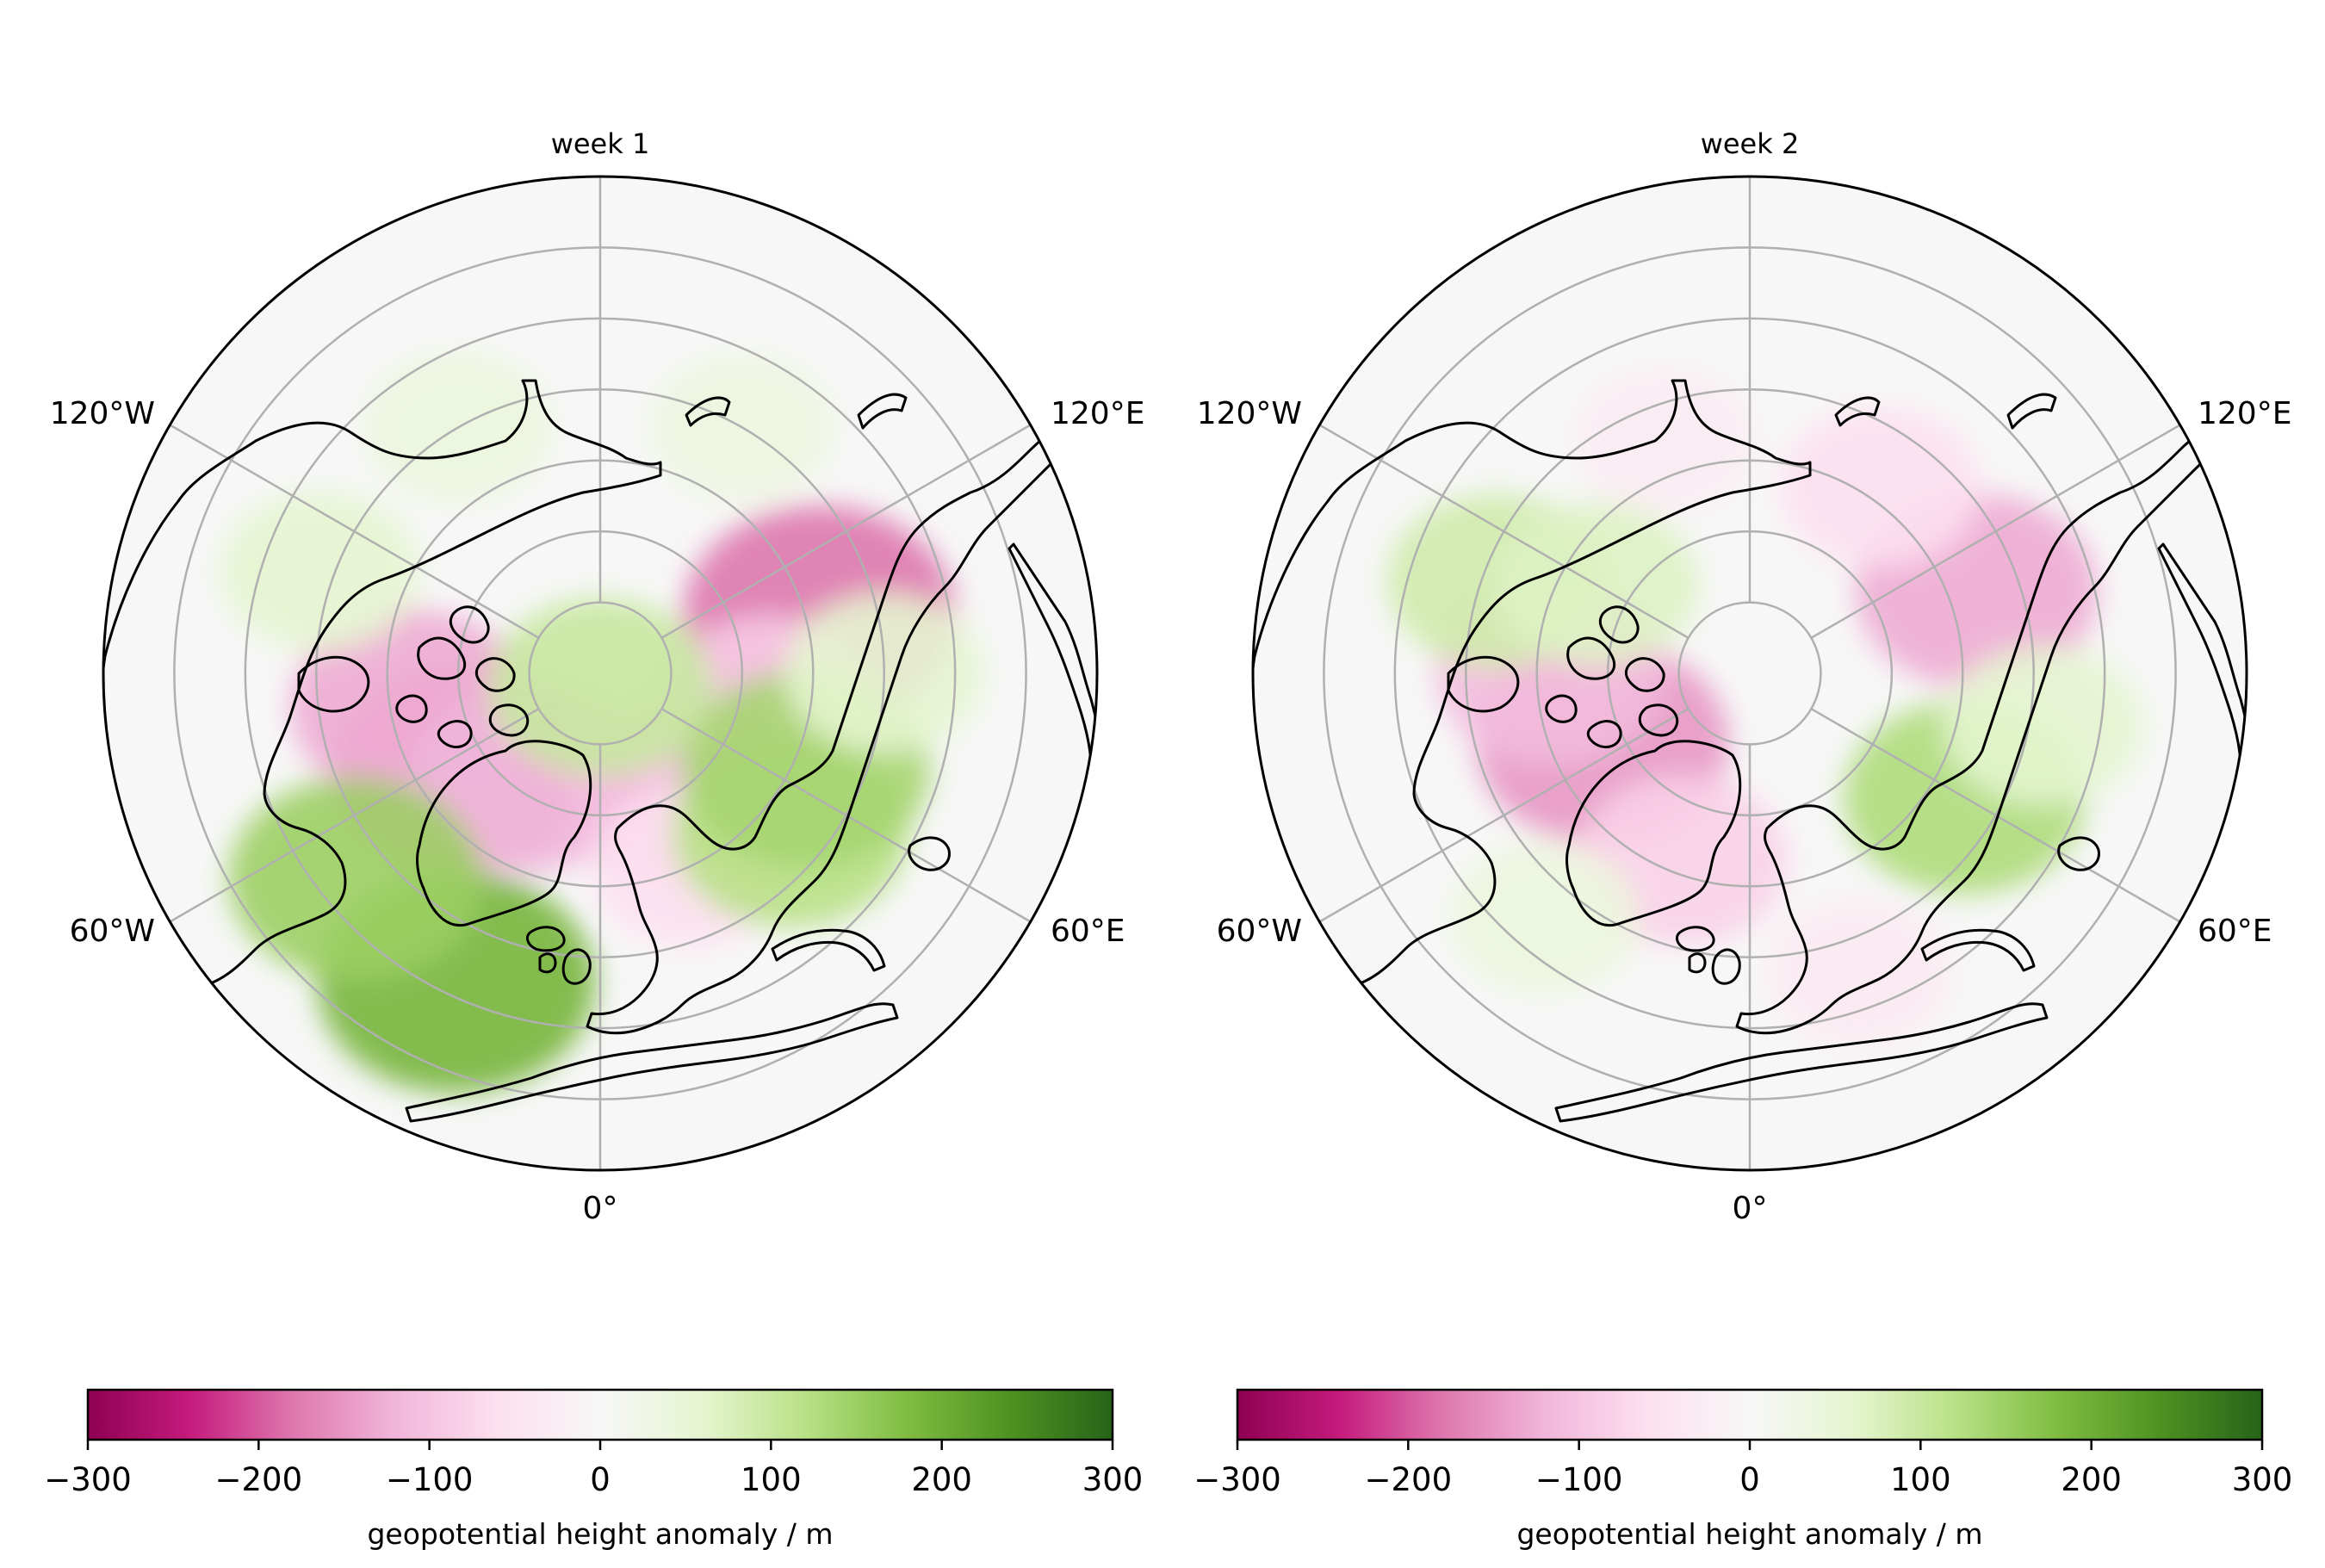  What do you see at coordinates (1751, 143) in the screenshot?
I see `panel-title: week 2` at bounding box center [1751, 143].